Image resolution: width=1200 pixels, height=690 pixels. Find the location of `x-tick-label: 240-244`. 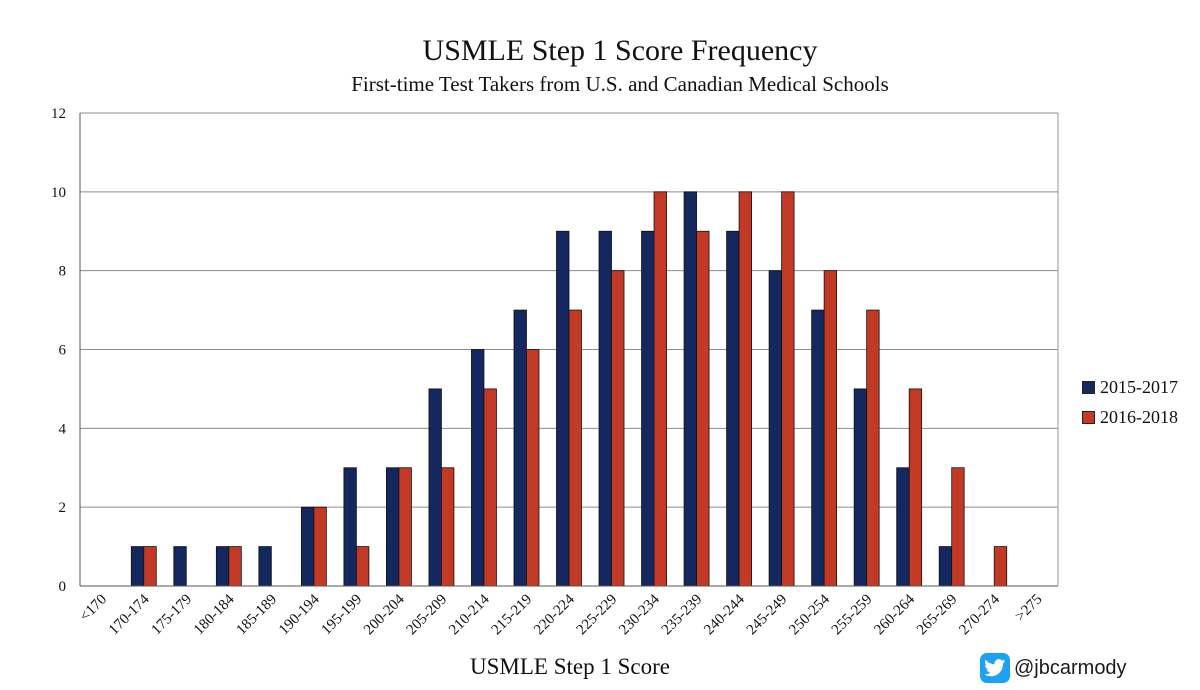

x-tick-label: 240-244 is located at coordinates (724, 614).